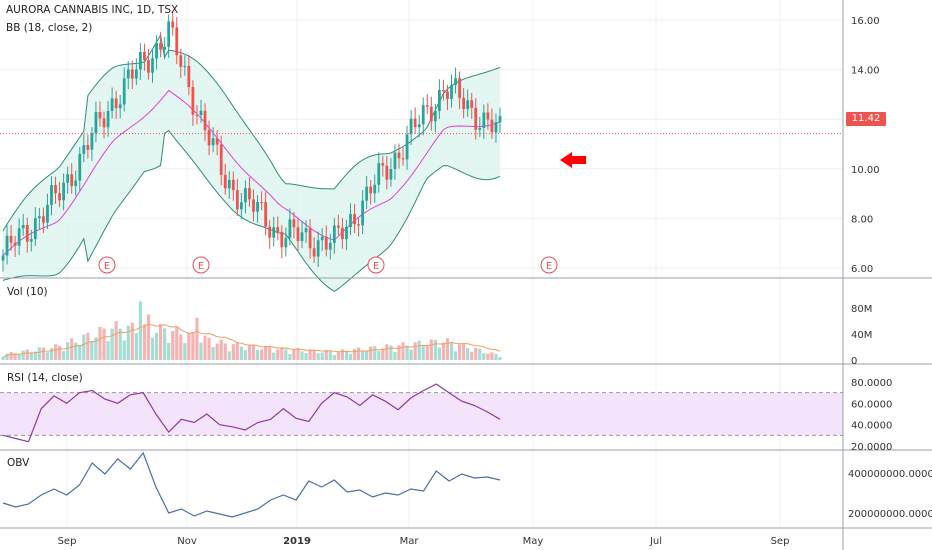  What do you see at coordinates (533, 541) in the screenshot?
I see `x-tick-label: May` at bounding box center [533, 541].